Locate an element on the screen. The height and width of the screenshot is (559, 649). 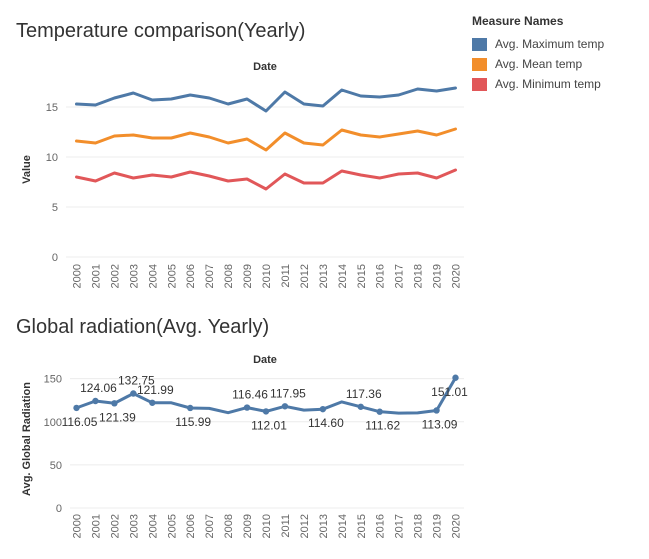
data-label: 116.05 is located at coordinates (80, 422).